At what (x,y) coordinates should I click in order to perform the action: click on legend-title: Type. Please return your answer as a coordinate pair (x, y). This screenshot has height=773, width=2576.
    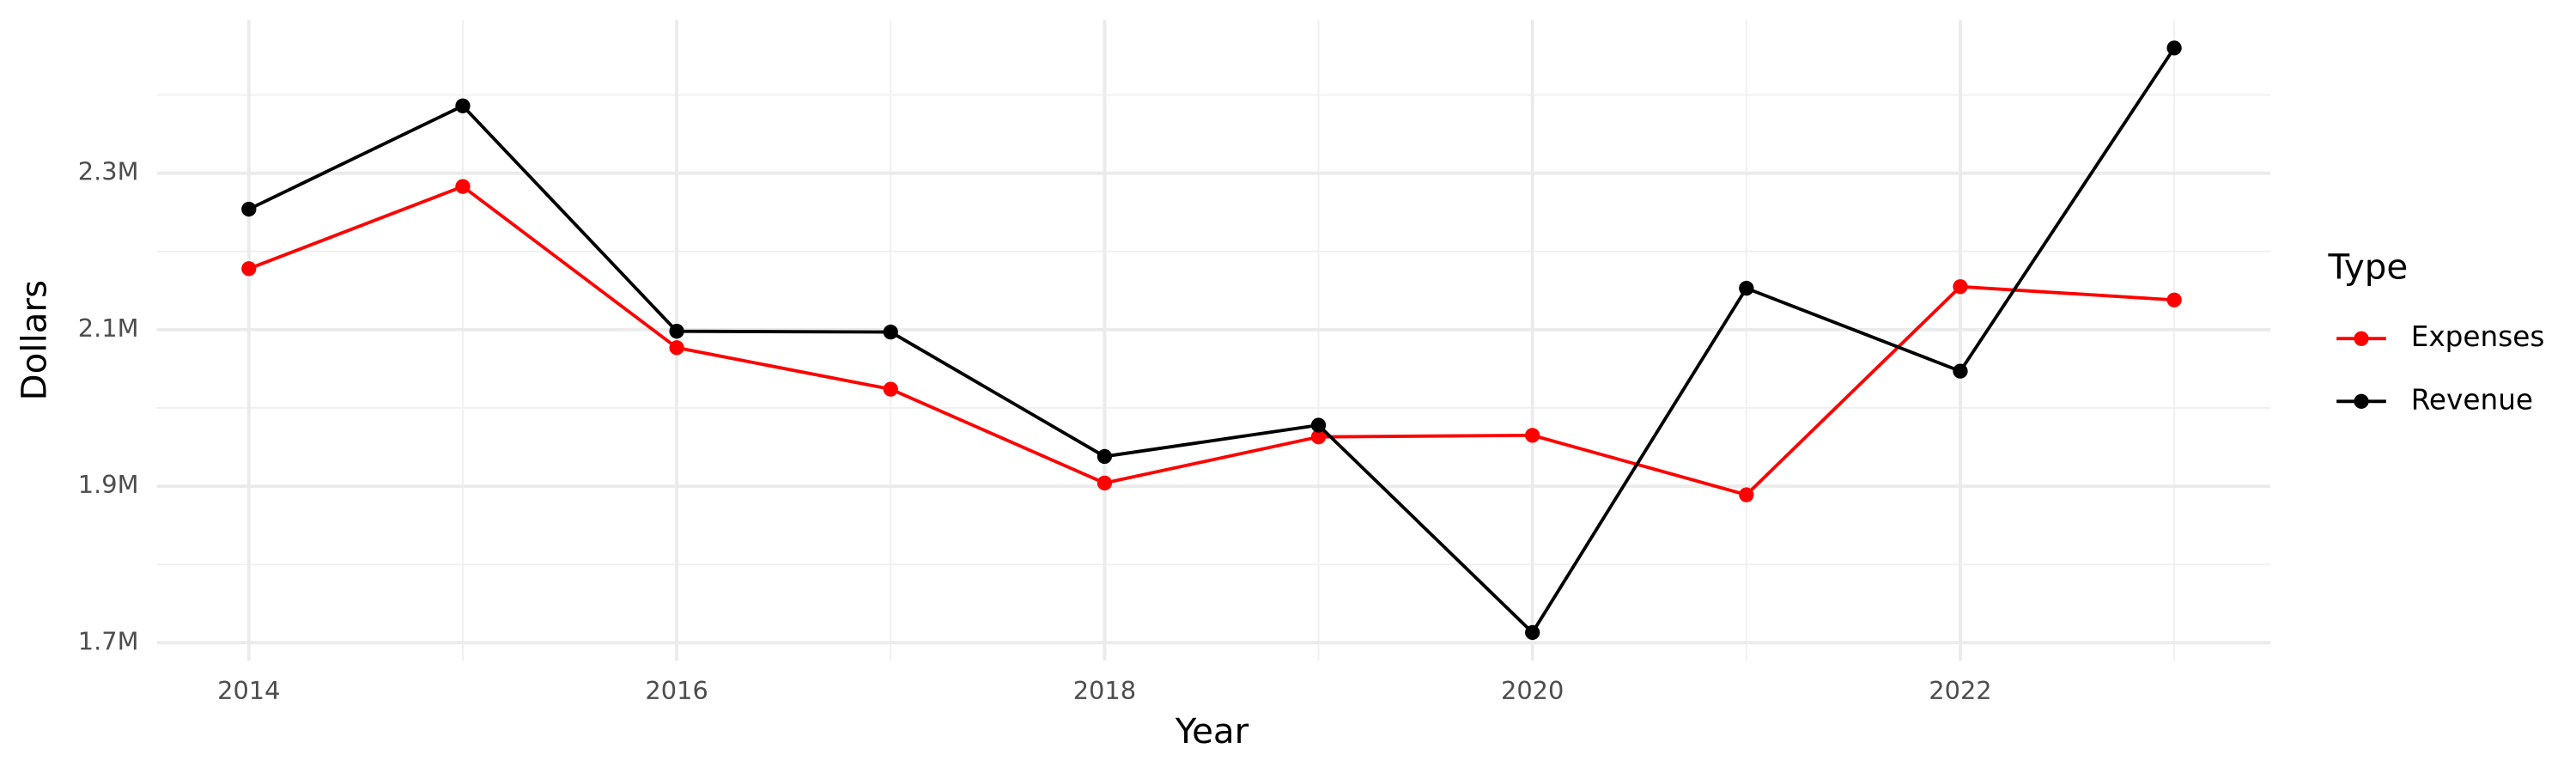
    Looking at the image, I should click on (2368, 267).